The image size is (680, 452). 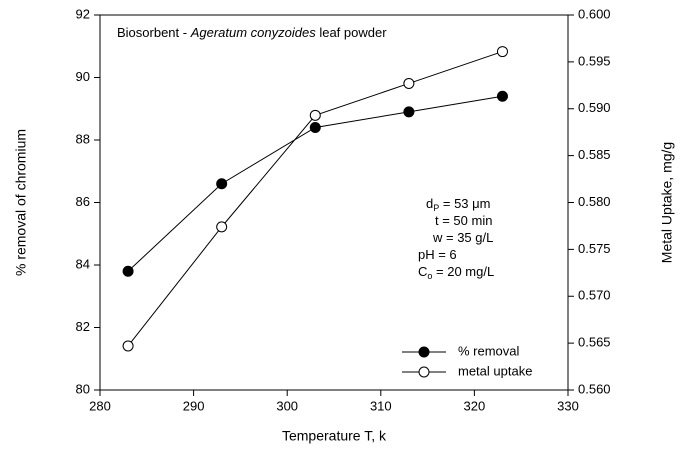 I want to click on annotation-sub: P, so click(x=436, y=208).